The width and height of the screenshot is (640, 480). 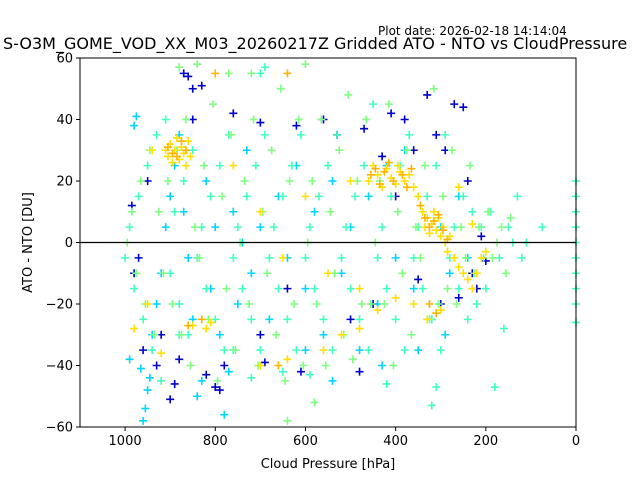 I want to click on x-tick-label: 400, so click(x=395, y=441).